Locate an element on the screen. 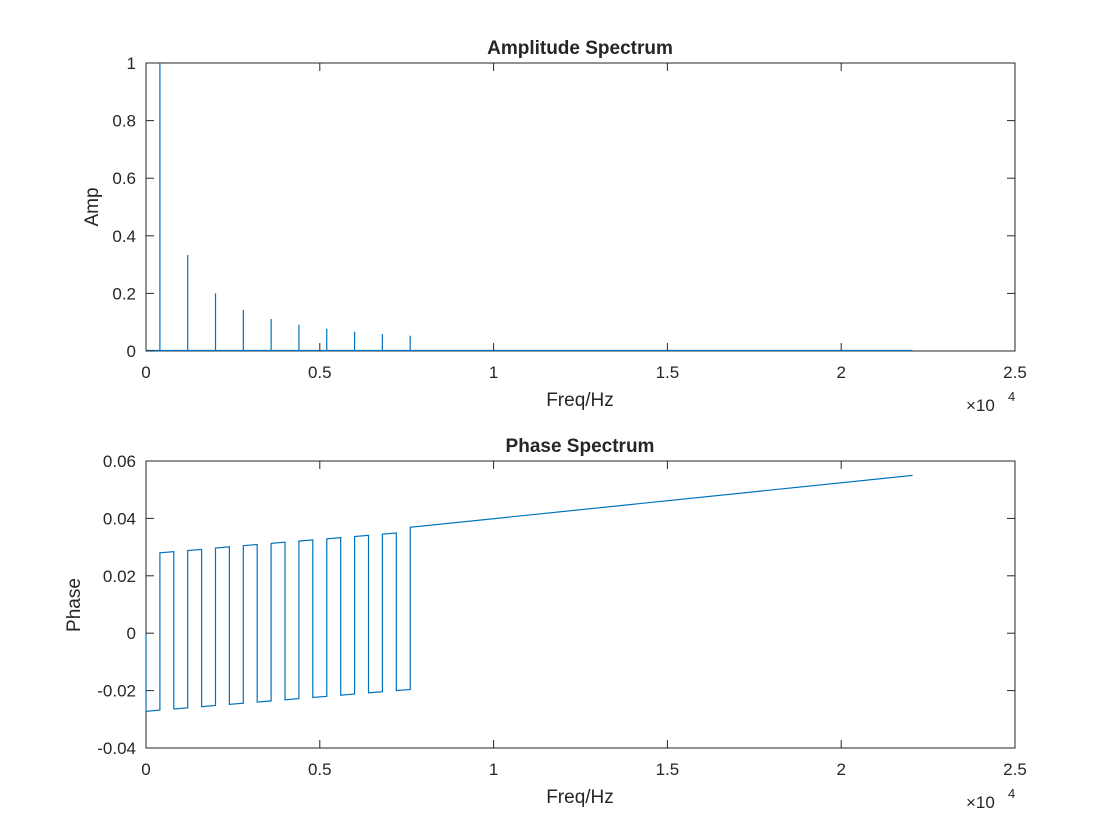 The width and height of the screenshot is (1120, 840). phase-x-tick-label: 2.5 is located at coordinates (1015, 769).